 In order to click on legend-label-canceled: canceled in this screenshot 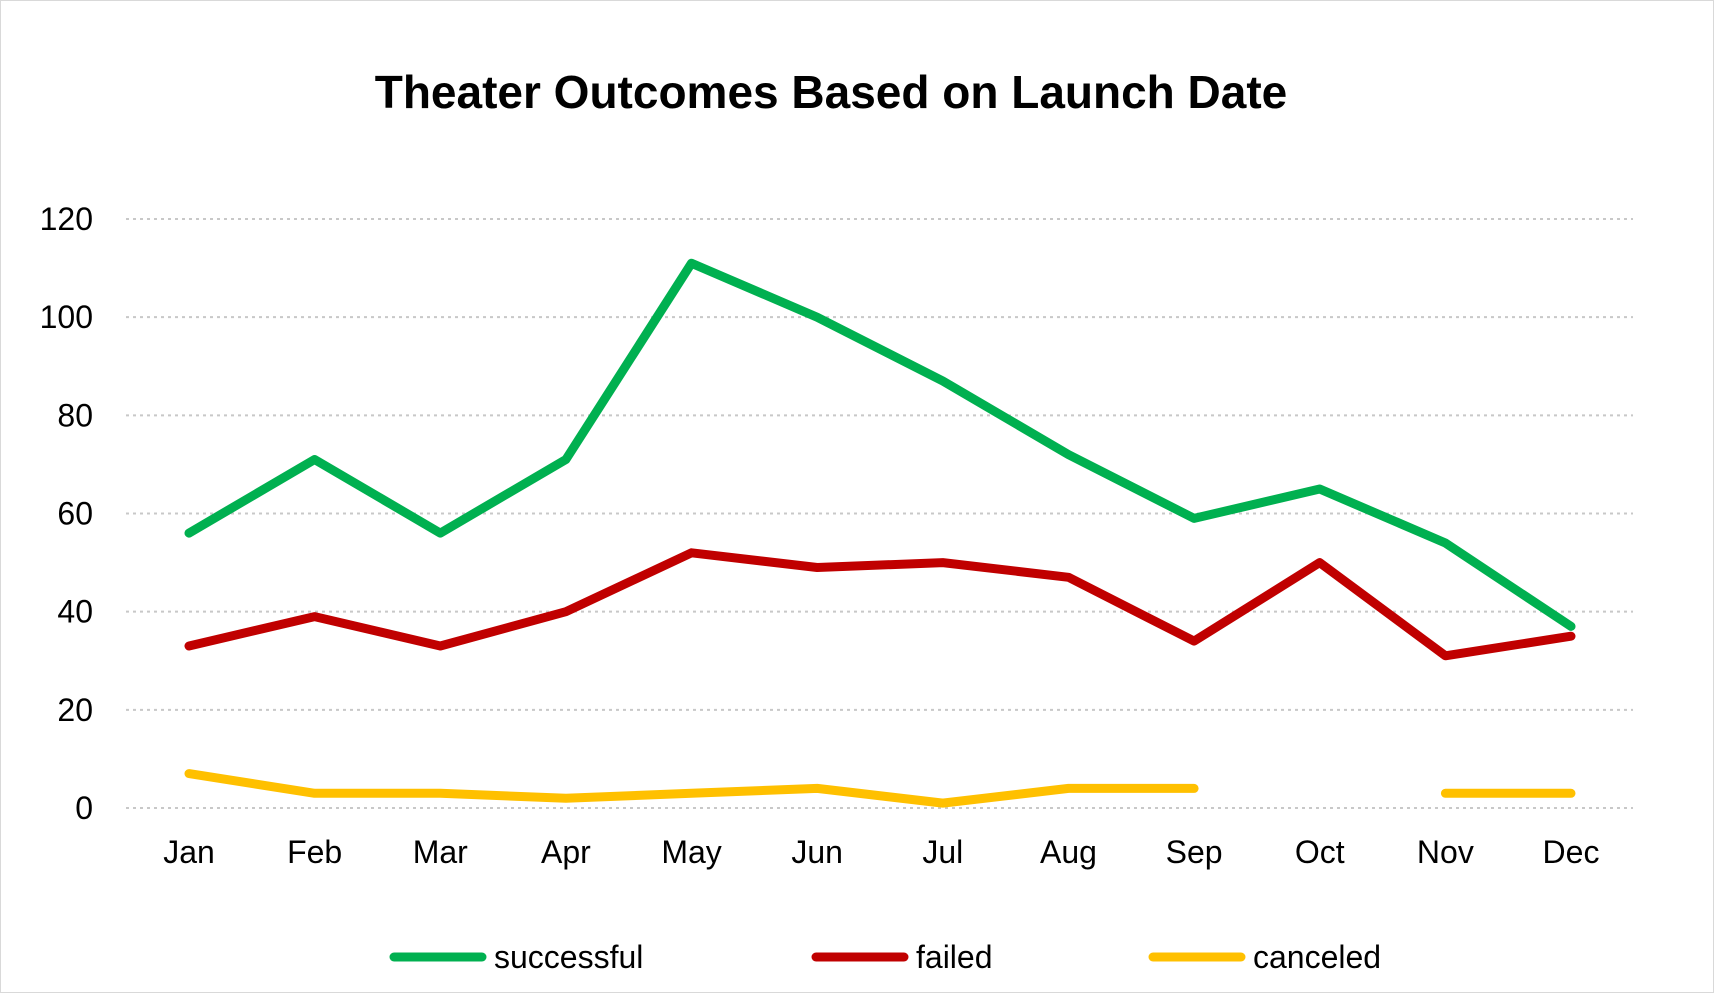, I will do `click(1317, 957)`.